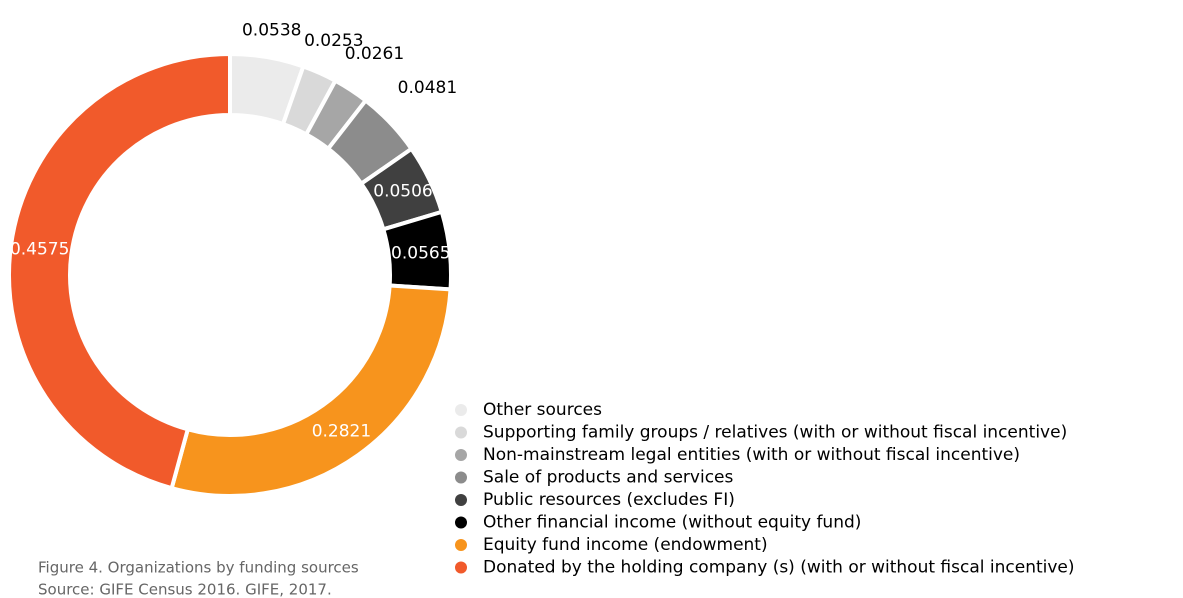 Image resolution: width=1183 pixels, height=598 pixels. Describe the element at coordinates (427, 88) in the screenshot. I see `data-label: 0.0481` at that location.